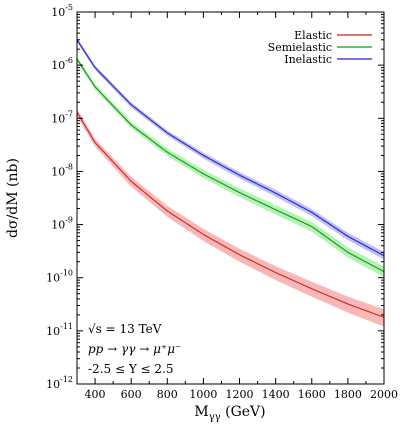 The height and width of the screenshot is (427, 407). What do you see at coordinates (348, 394) in the screenshot?
I see `x-tick-label: 1800` at bounding box center [348, 394].